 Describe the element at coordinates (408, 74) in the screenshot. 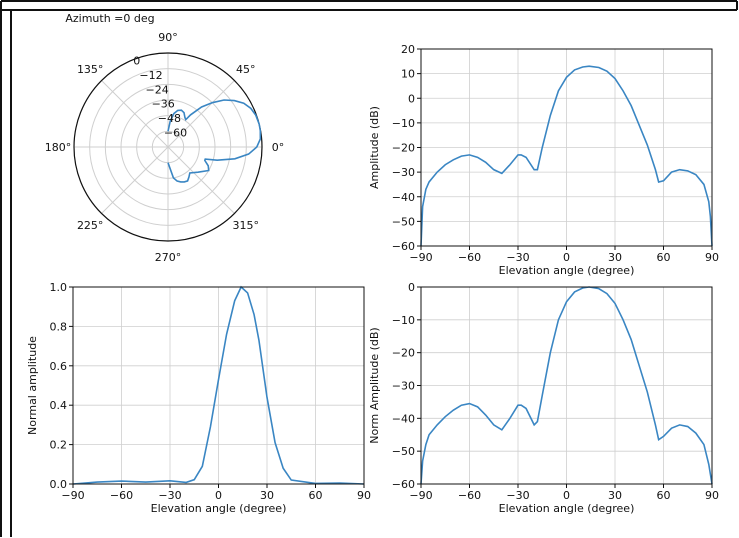

I see `y-tick-label: 10` at that location.